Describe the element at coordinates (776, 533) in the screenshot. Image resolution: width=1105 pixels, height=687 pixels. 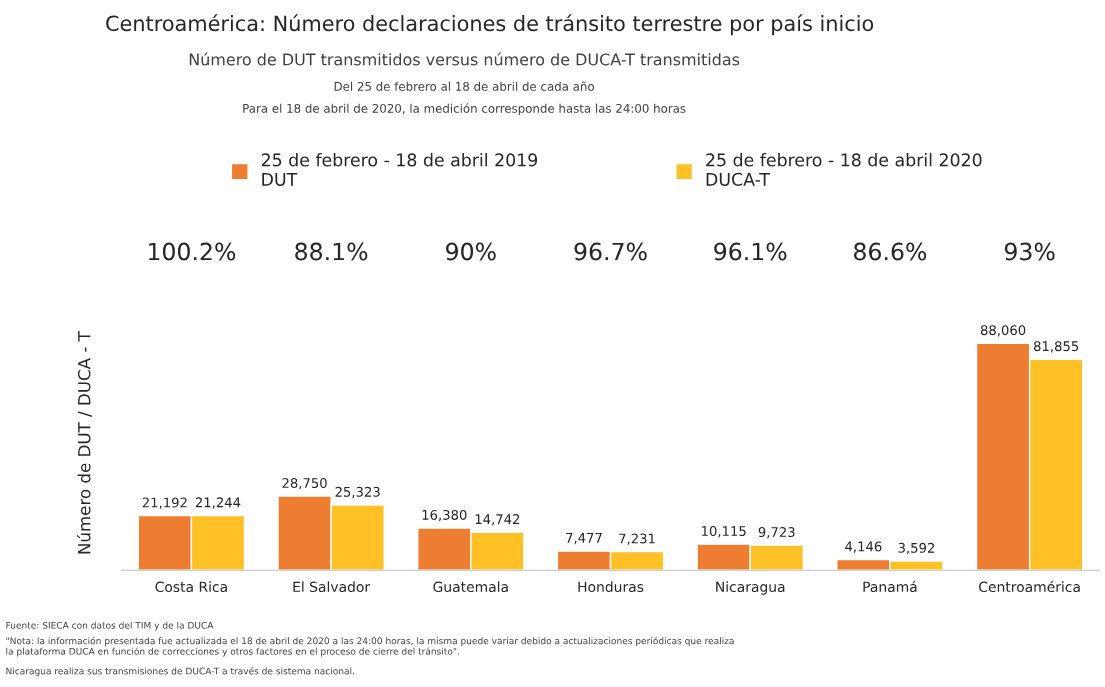
I see `data-label: 9,723` at that location.